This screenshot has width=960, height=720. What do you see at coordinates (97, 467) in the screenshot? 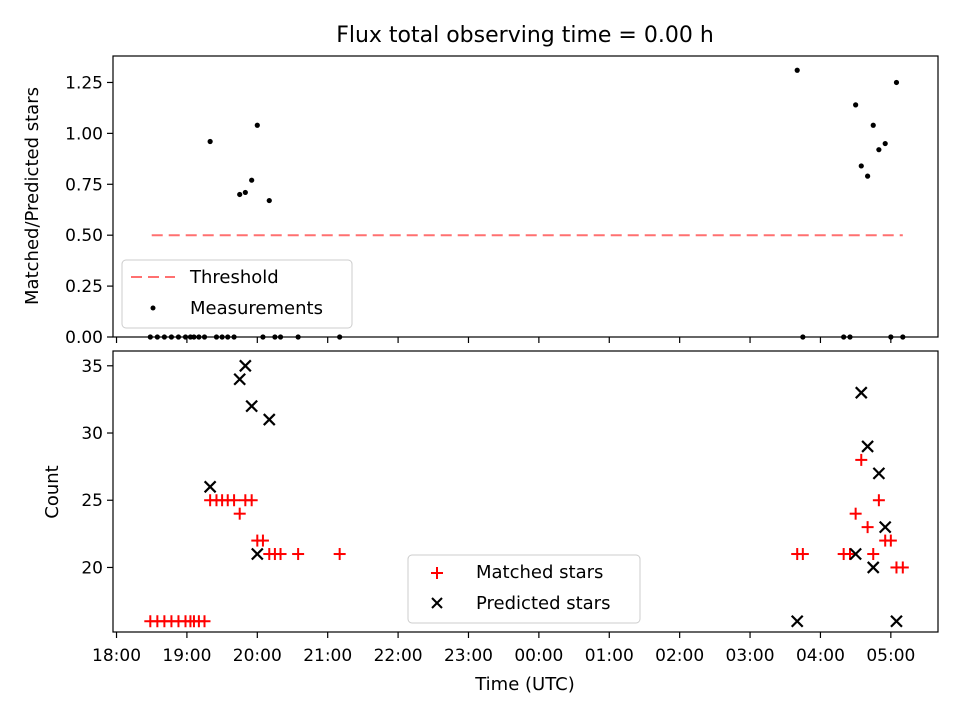
I see `bottom-y-axis: 20 25 30 35` at bounding box center [97, 467].